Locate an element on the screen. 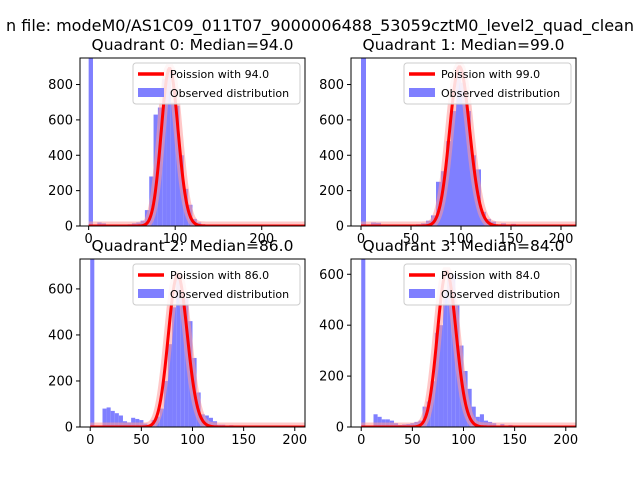  panel-title: Quadrant 0: Median=94.0 is located at coordinates (193, 45).